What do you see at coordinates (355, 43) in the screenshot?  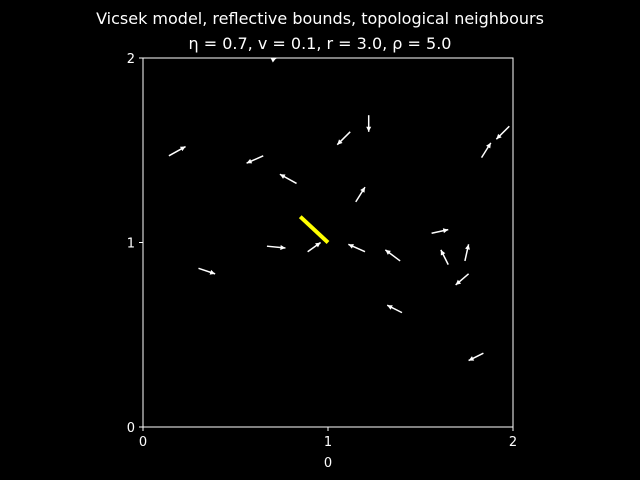 I see `subtitle-r: r = 3.0` at bounding box center [355, 43].